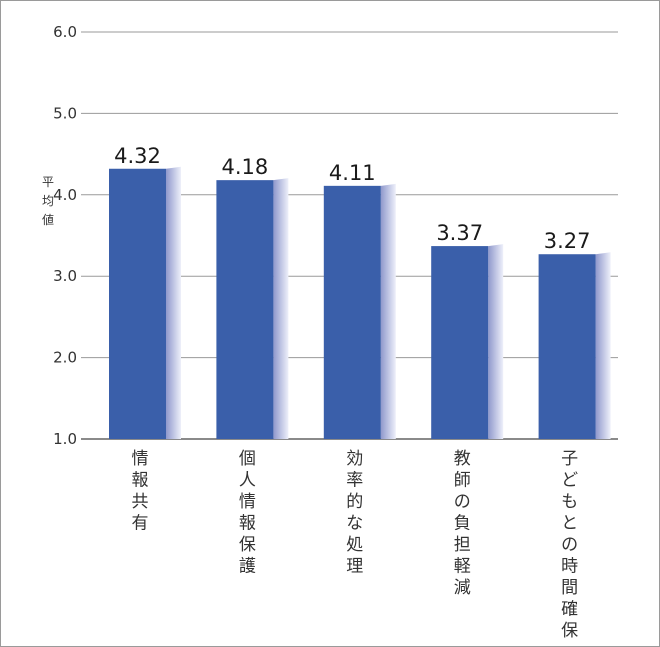  Describe the element at coordinates (459, 233) in the screenshot. I see `data-label: 3.37` at that location.